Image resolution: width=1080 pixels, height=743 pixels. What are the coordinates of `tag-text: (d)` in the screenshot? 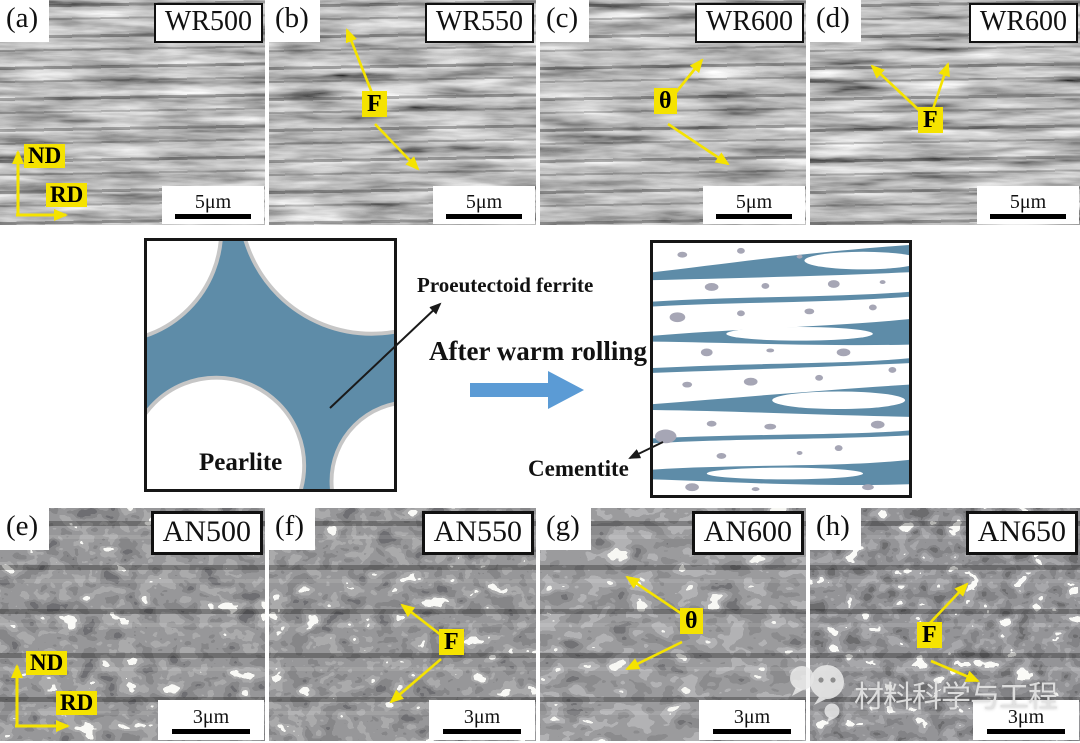 It's located at (833, 18).